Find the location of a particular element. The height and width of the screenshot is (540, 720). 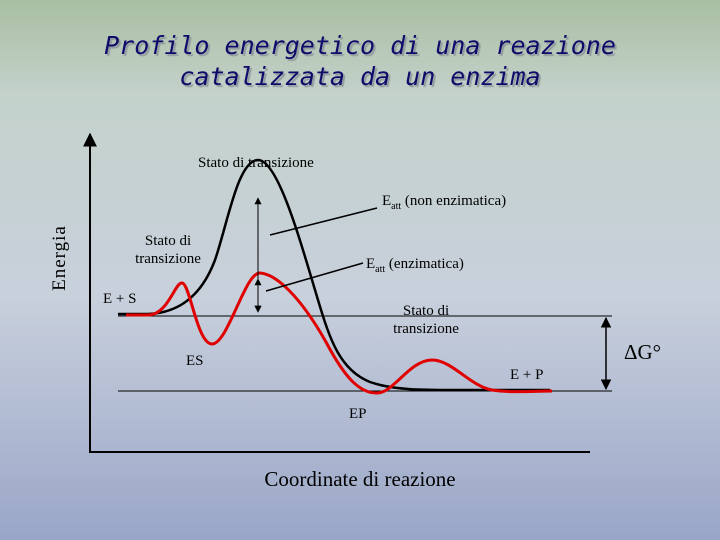

y-axis-label: Energia is located at coordinates (59, 258).